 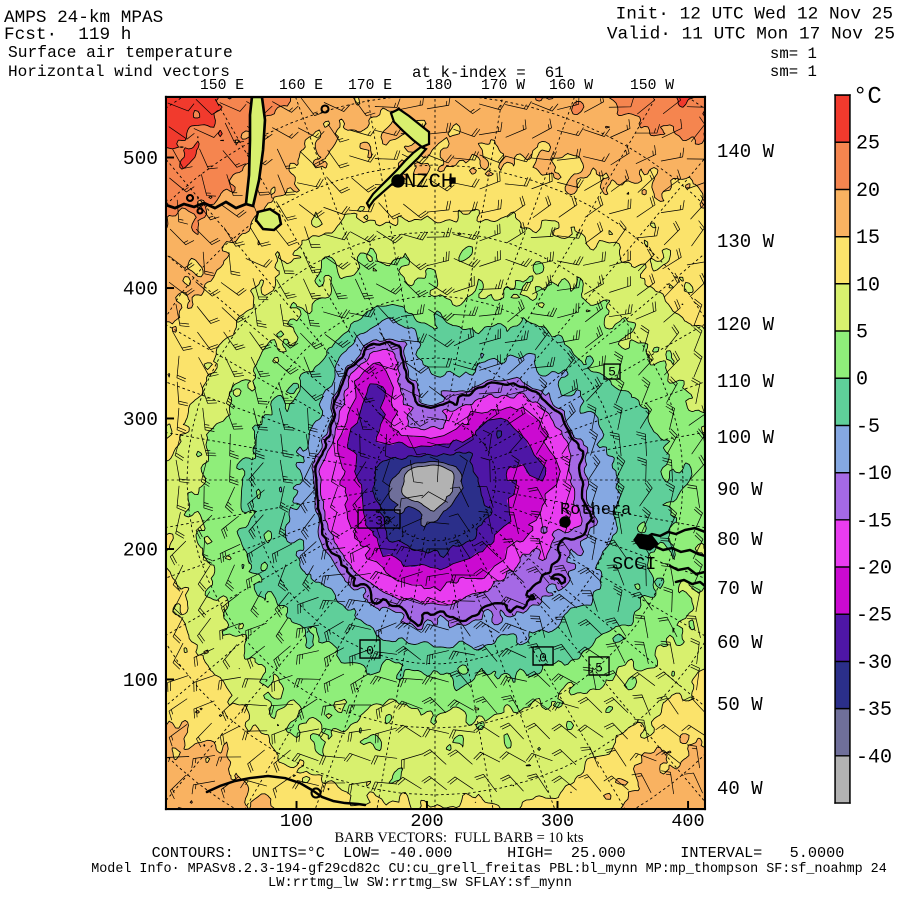 I want to click on svg-text: 160 W, so click(x=571, y=86).